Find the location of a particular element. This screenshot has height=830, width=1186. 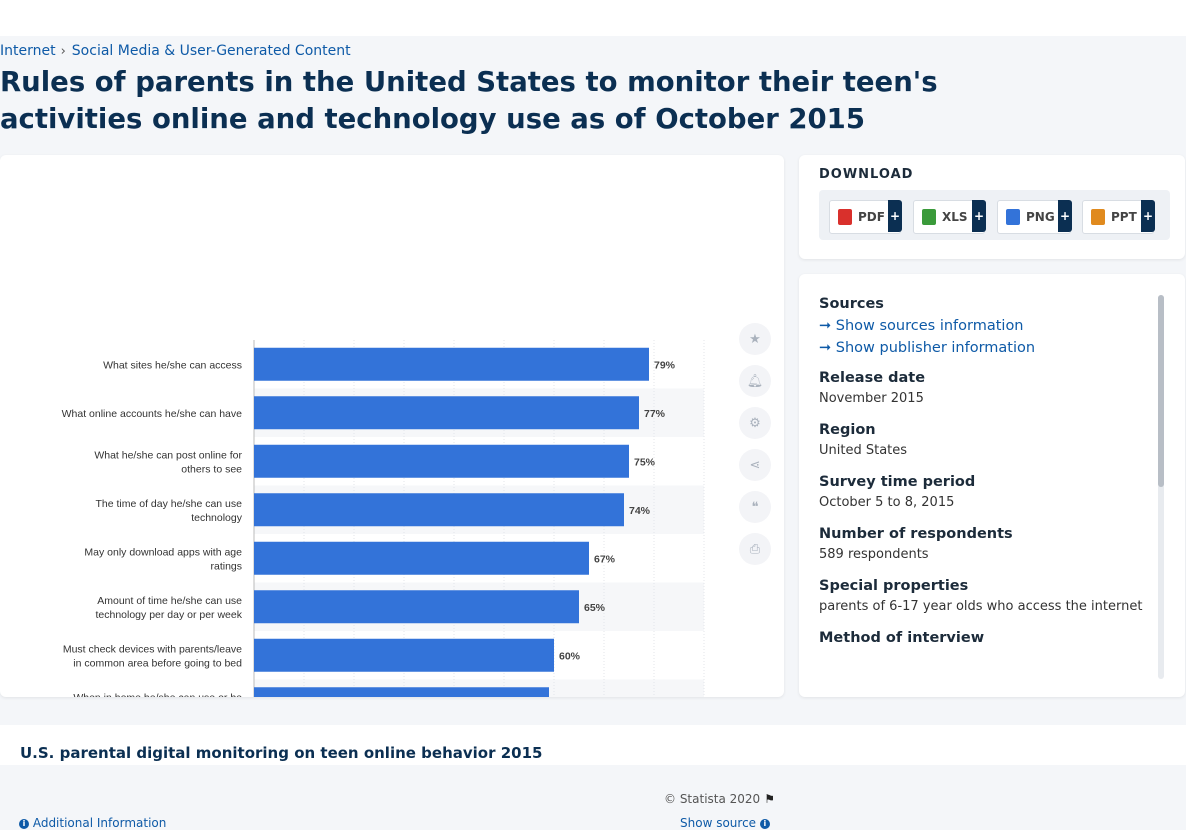

show-publisher-link: ➞ Show publisher information is located at coordinates (984, 348).